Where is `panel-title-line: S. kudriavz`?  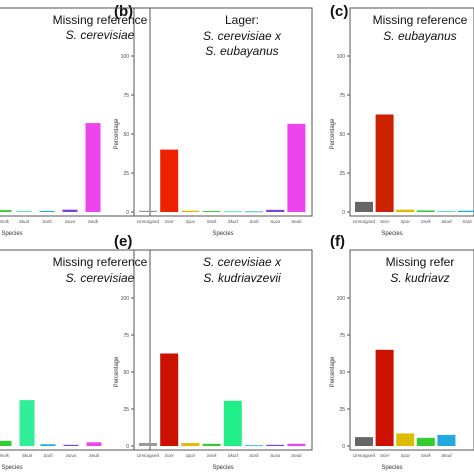 panel-title-line: S. kudriavz is located at coordinates (419, 278).